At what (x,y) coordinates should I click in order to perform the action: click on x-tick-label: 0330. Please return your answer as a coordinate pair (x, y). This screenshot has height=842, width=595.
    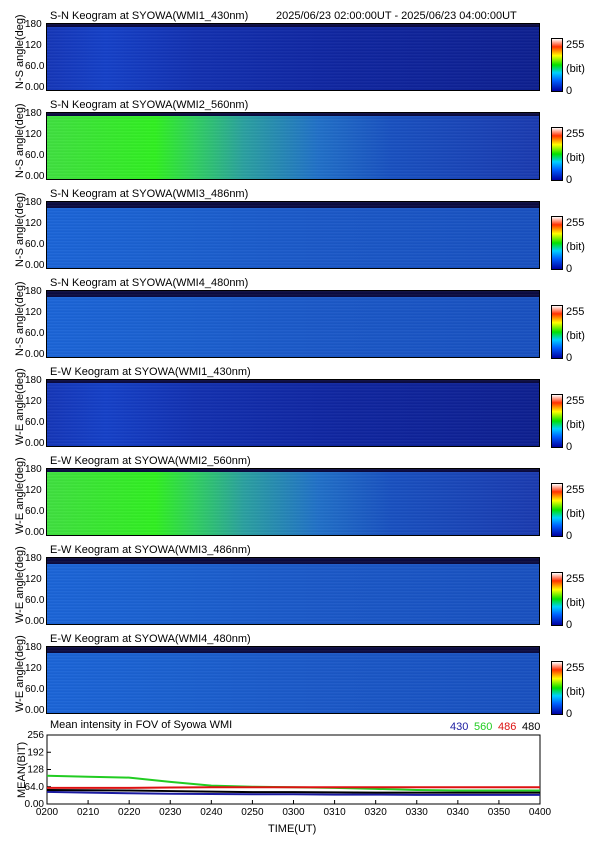
    Looking at the image, I should click on (417, 812).